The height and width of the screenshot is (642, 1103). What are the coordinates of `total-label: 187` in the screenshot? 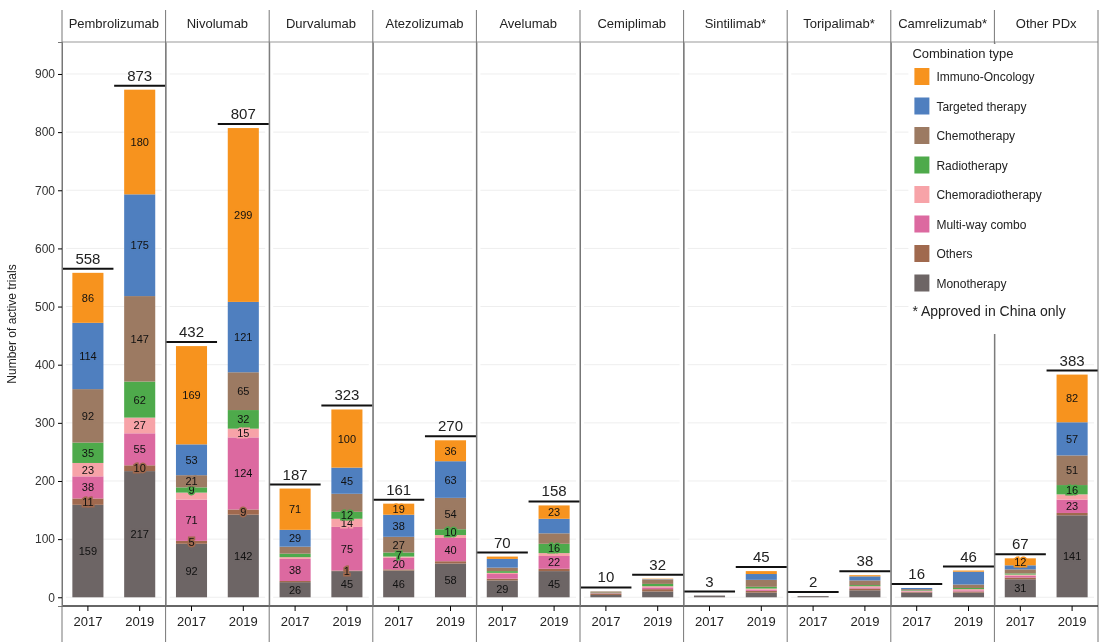 It's located at (295, 474).